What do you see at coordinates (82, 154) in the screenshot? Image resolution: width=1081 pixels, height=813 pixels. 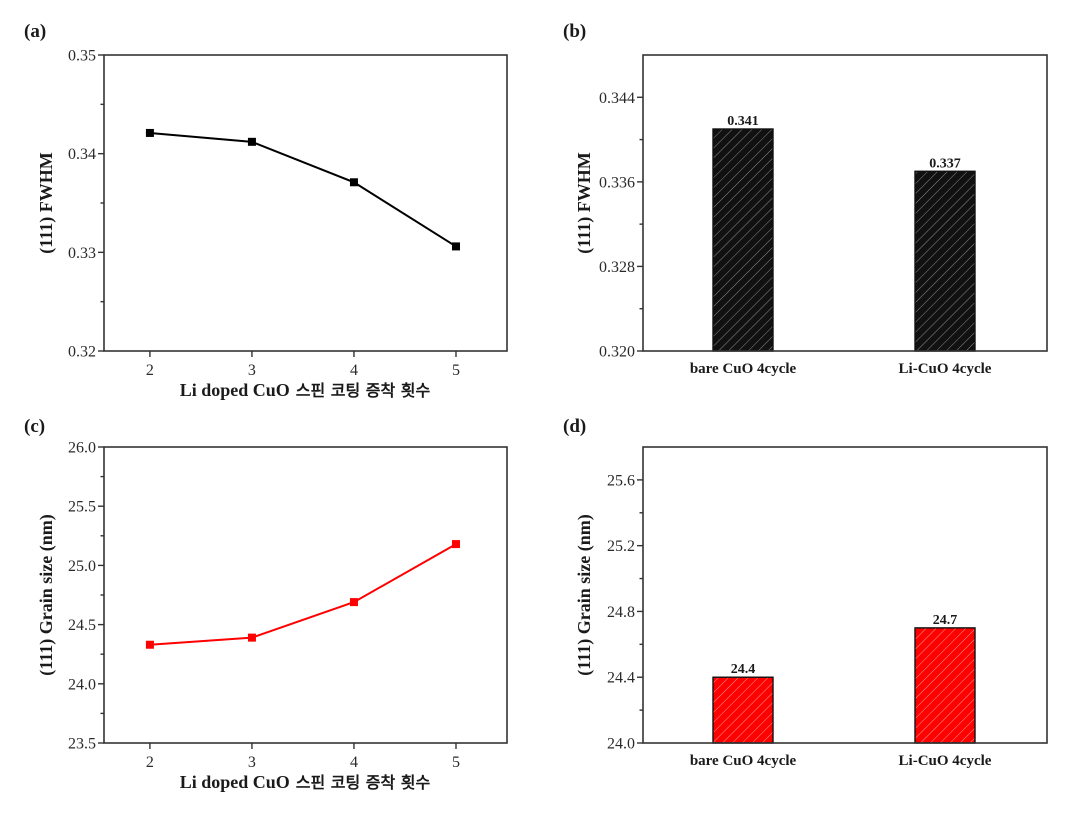 I see `y-tick-label-a: 0.34` at bounding box center [82, 154].